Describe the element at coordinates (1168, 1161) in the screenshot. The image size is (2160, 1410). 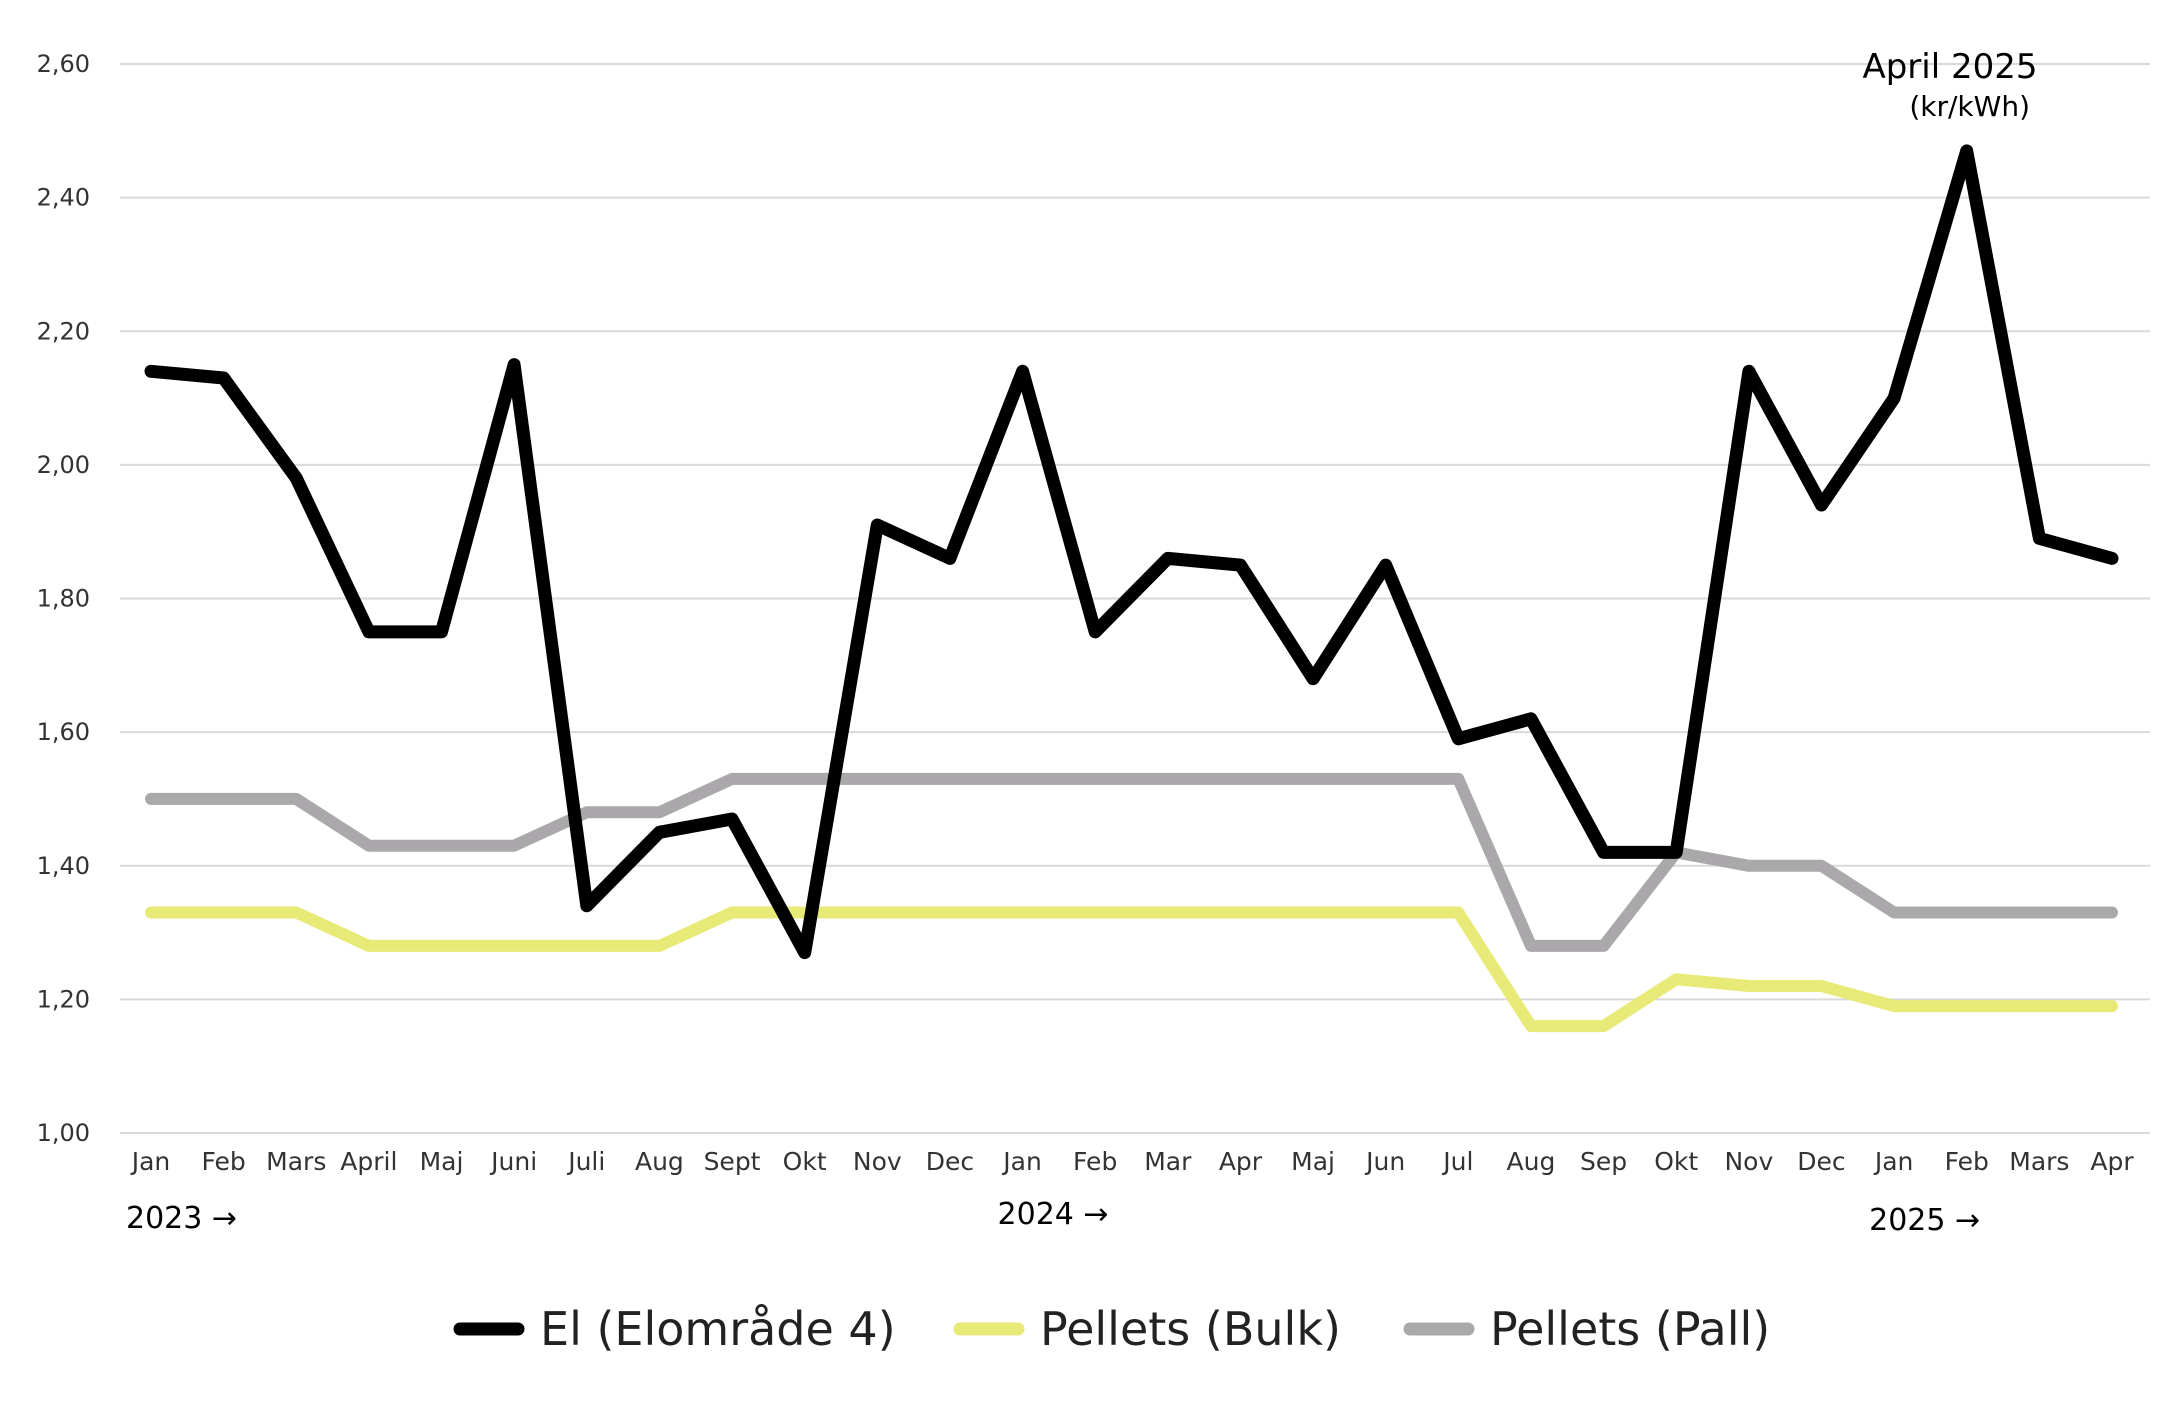
I see `x-tick-label: Mar` at that location.